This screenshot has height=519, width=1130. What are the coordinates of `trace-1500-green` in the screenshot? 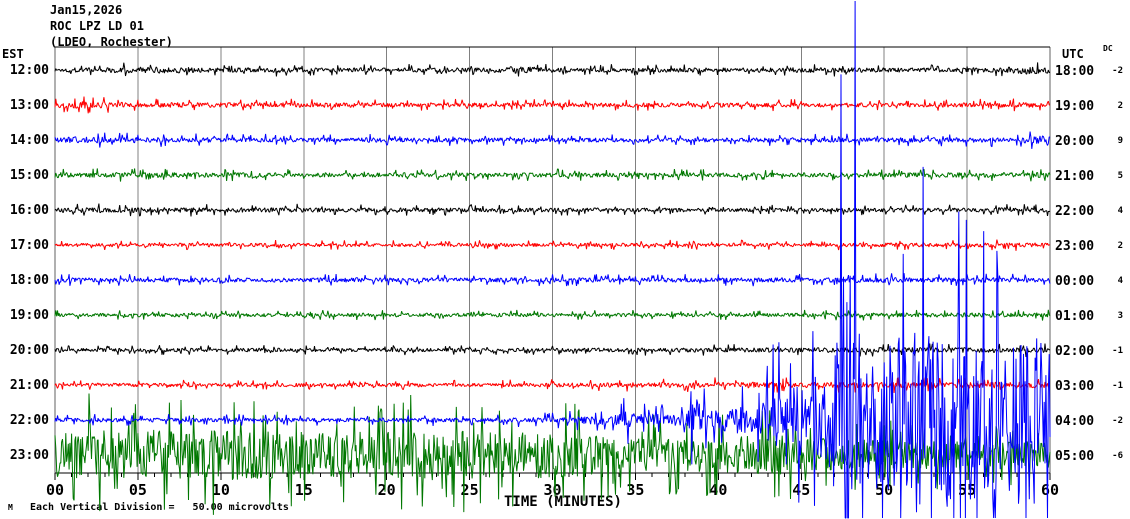 It's located at (552, 175).